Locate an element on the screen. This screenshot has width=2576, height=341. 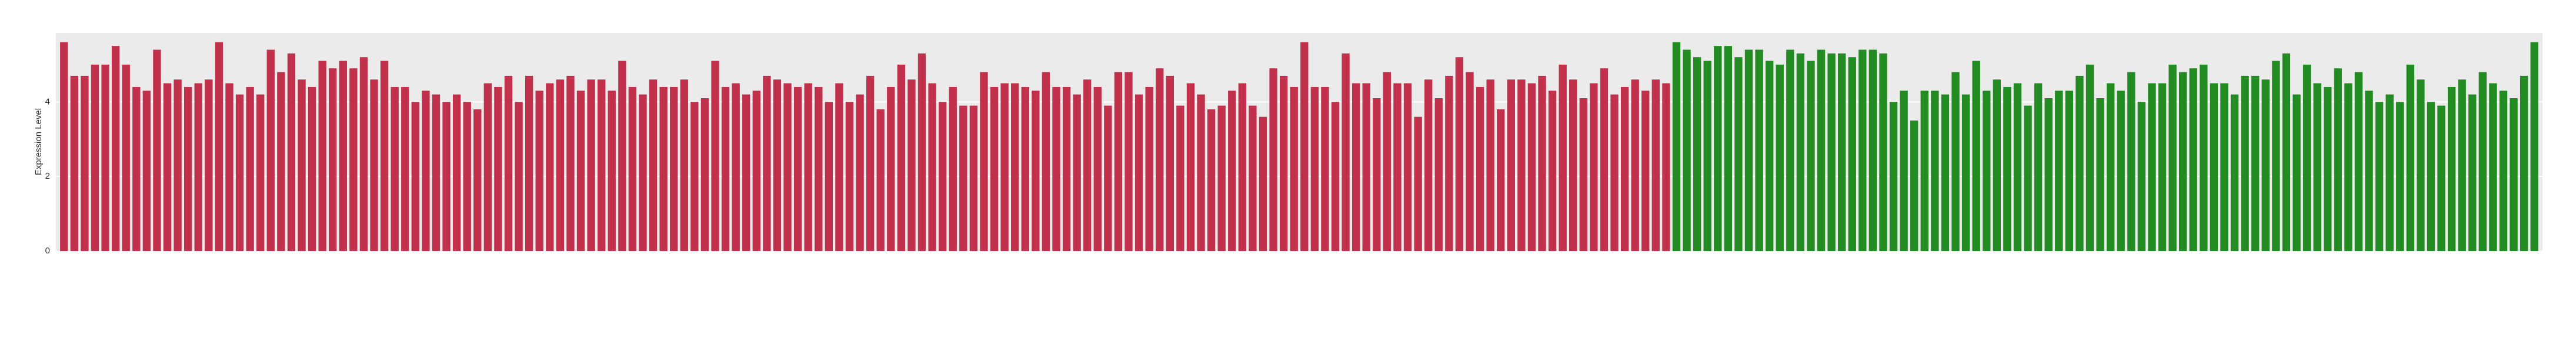
y-tick-label: 2 is located at coordinates (47, 176).